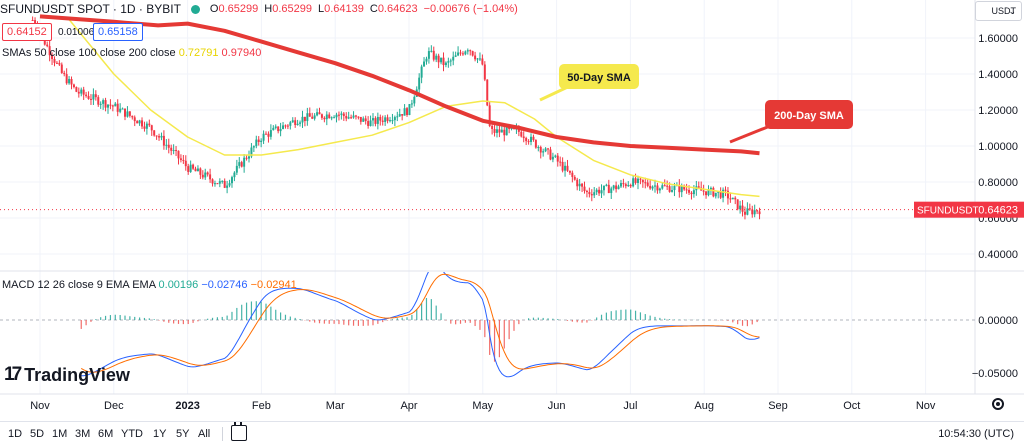 This screenshot has height=448, width=1024. I want to click on timeframe-5y: 5Y, so click(183, 434).